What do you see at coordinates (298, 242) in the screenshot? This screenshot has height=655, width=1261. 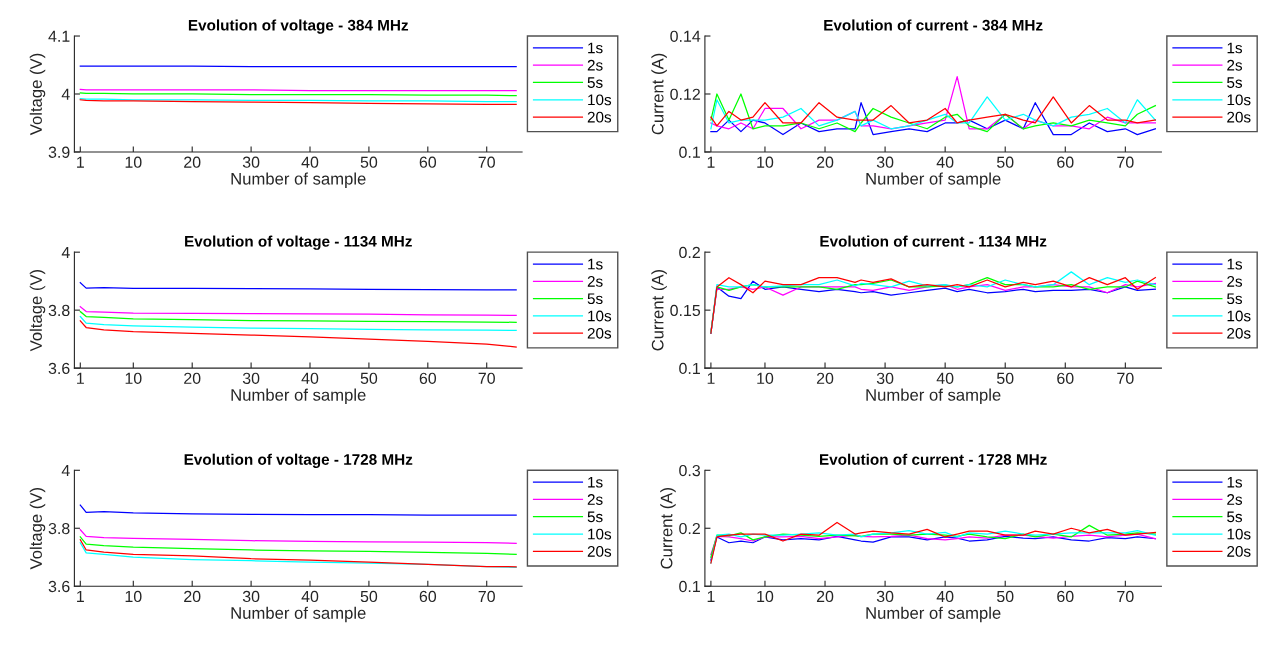 I see `chart-title: Evolution of voltage - 1134 MHz` at bounding box center [298, 242].